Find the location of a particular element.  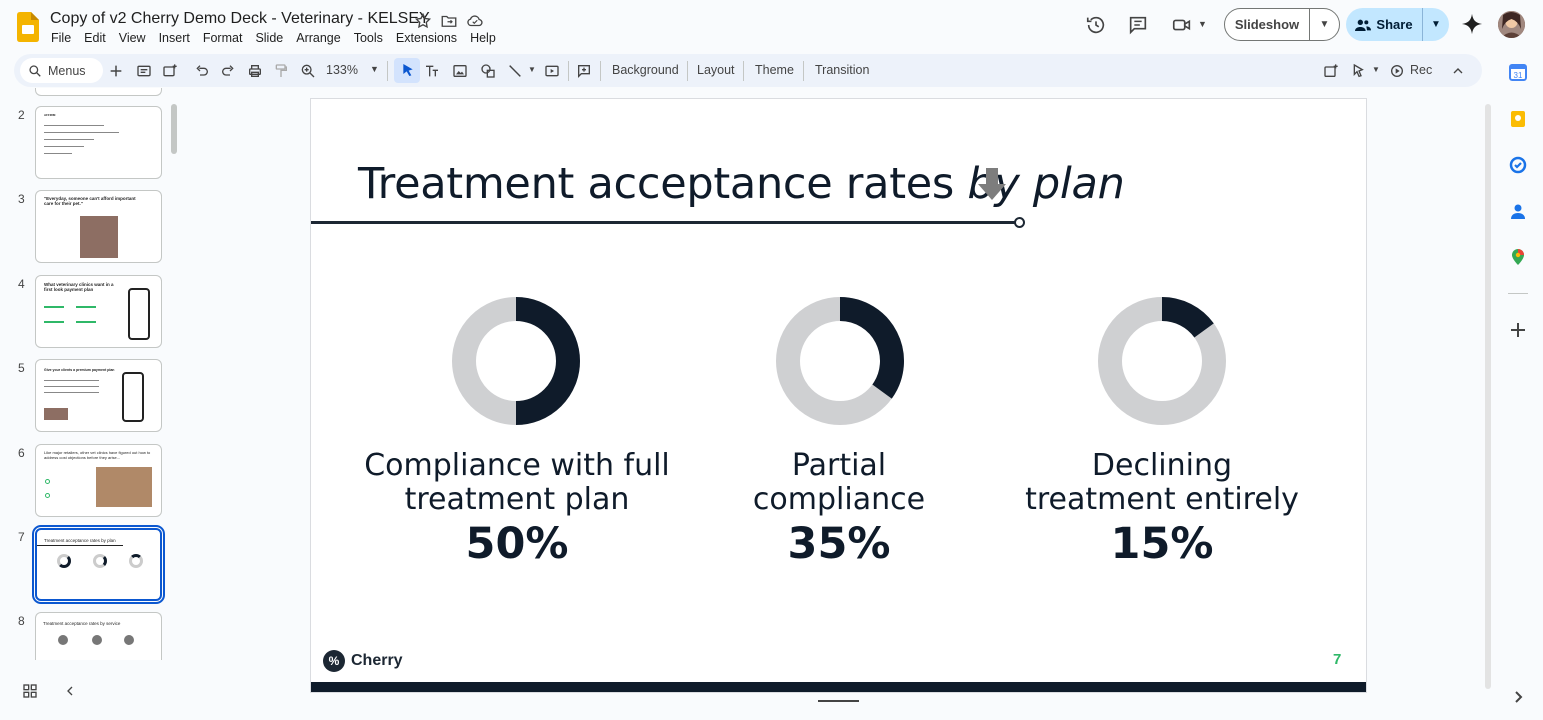

zoom-button is located at coordinates (308, 71).